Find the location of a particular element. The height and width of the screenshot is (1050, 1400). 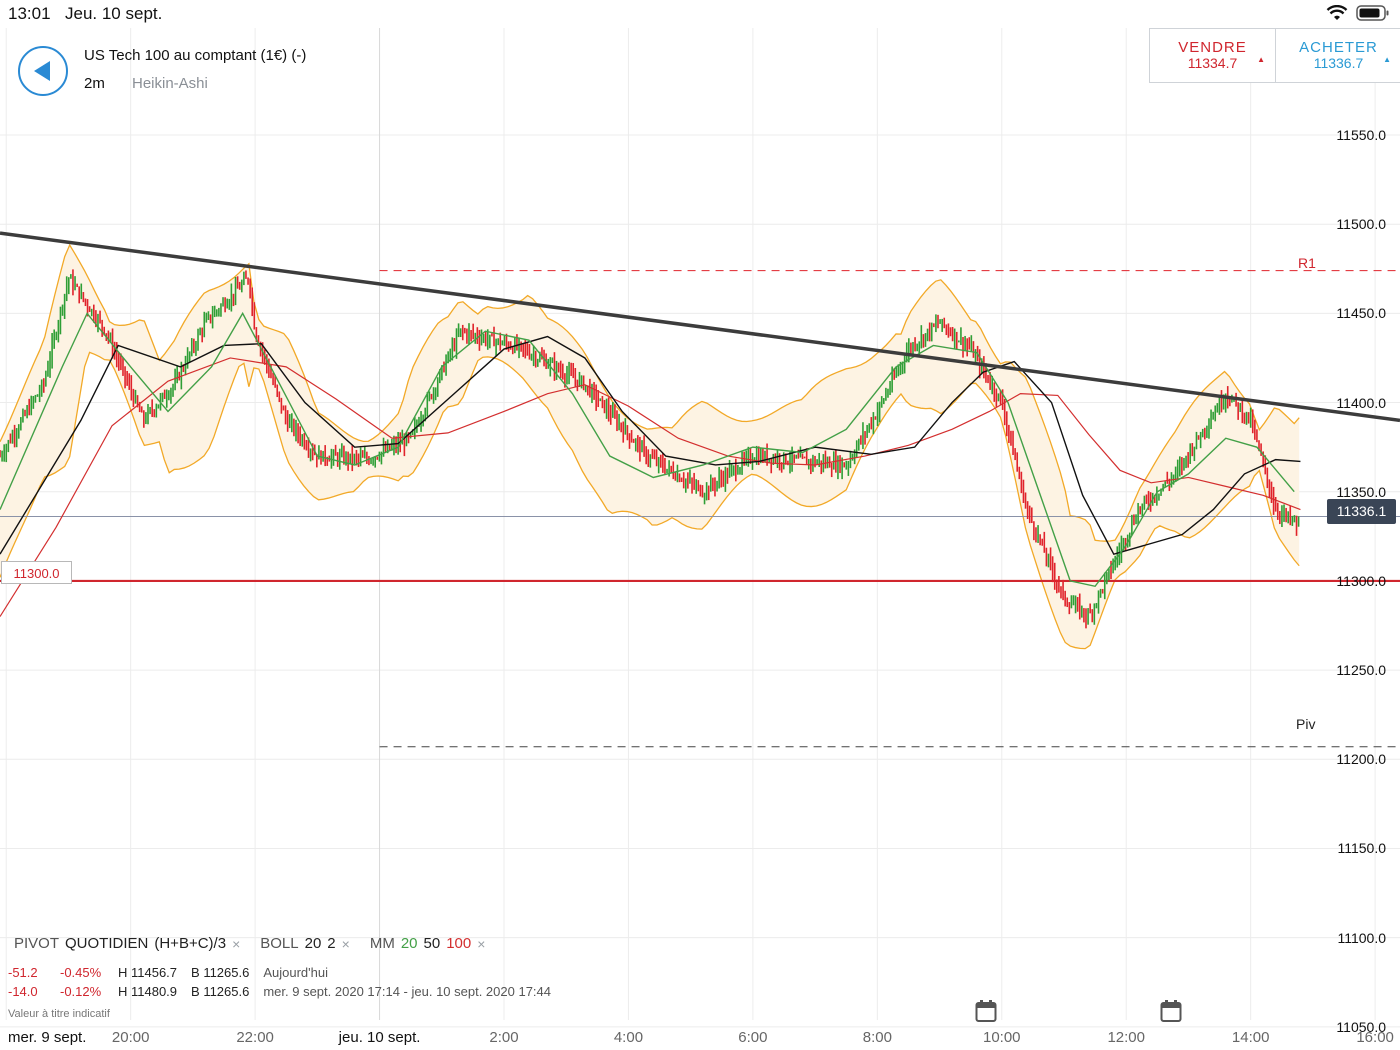

buy-button: ACHETER 11336.7 ▲ is located at coordinates (1337, 55).